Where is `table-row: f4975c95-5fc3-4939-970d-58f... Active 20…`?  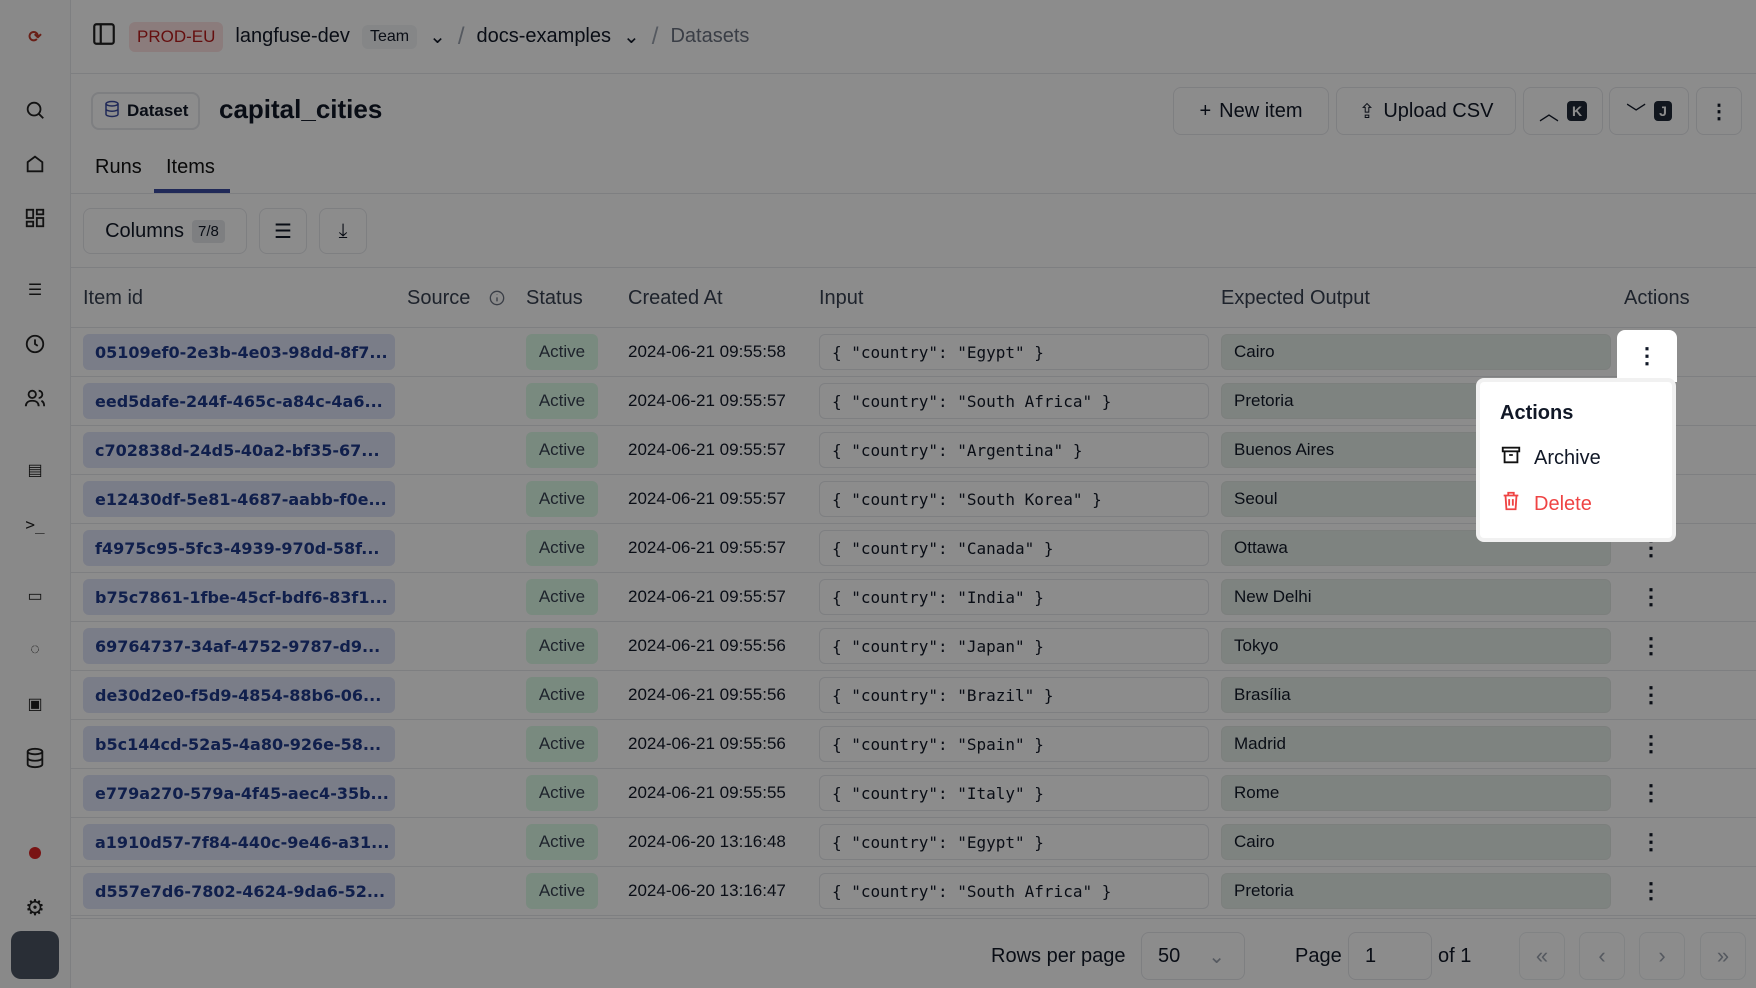
table-row: f4975c95-5fc3-4939-970d-58f... Active 20… is located at coordinates (913, 548).